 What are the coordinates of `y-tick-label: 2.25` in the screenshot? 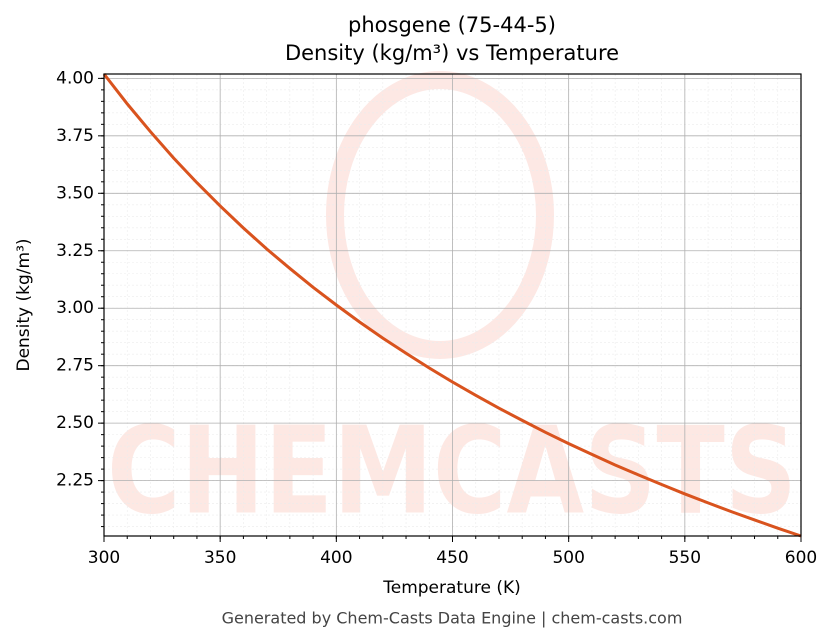 It's located at (75, 481).